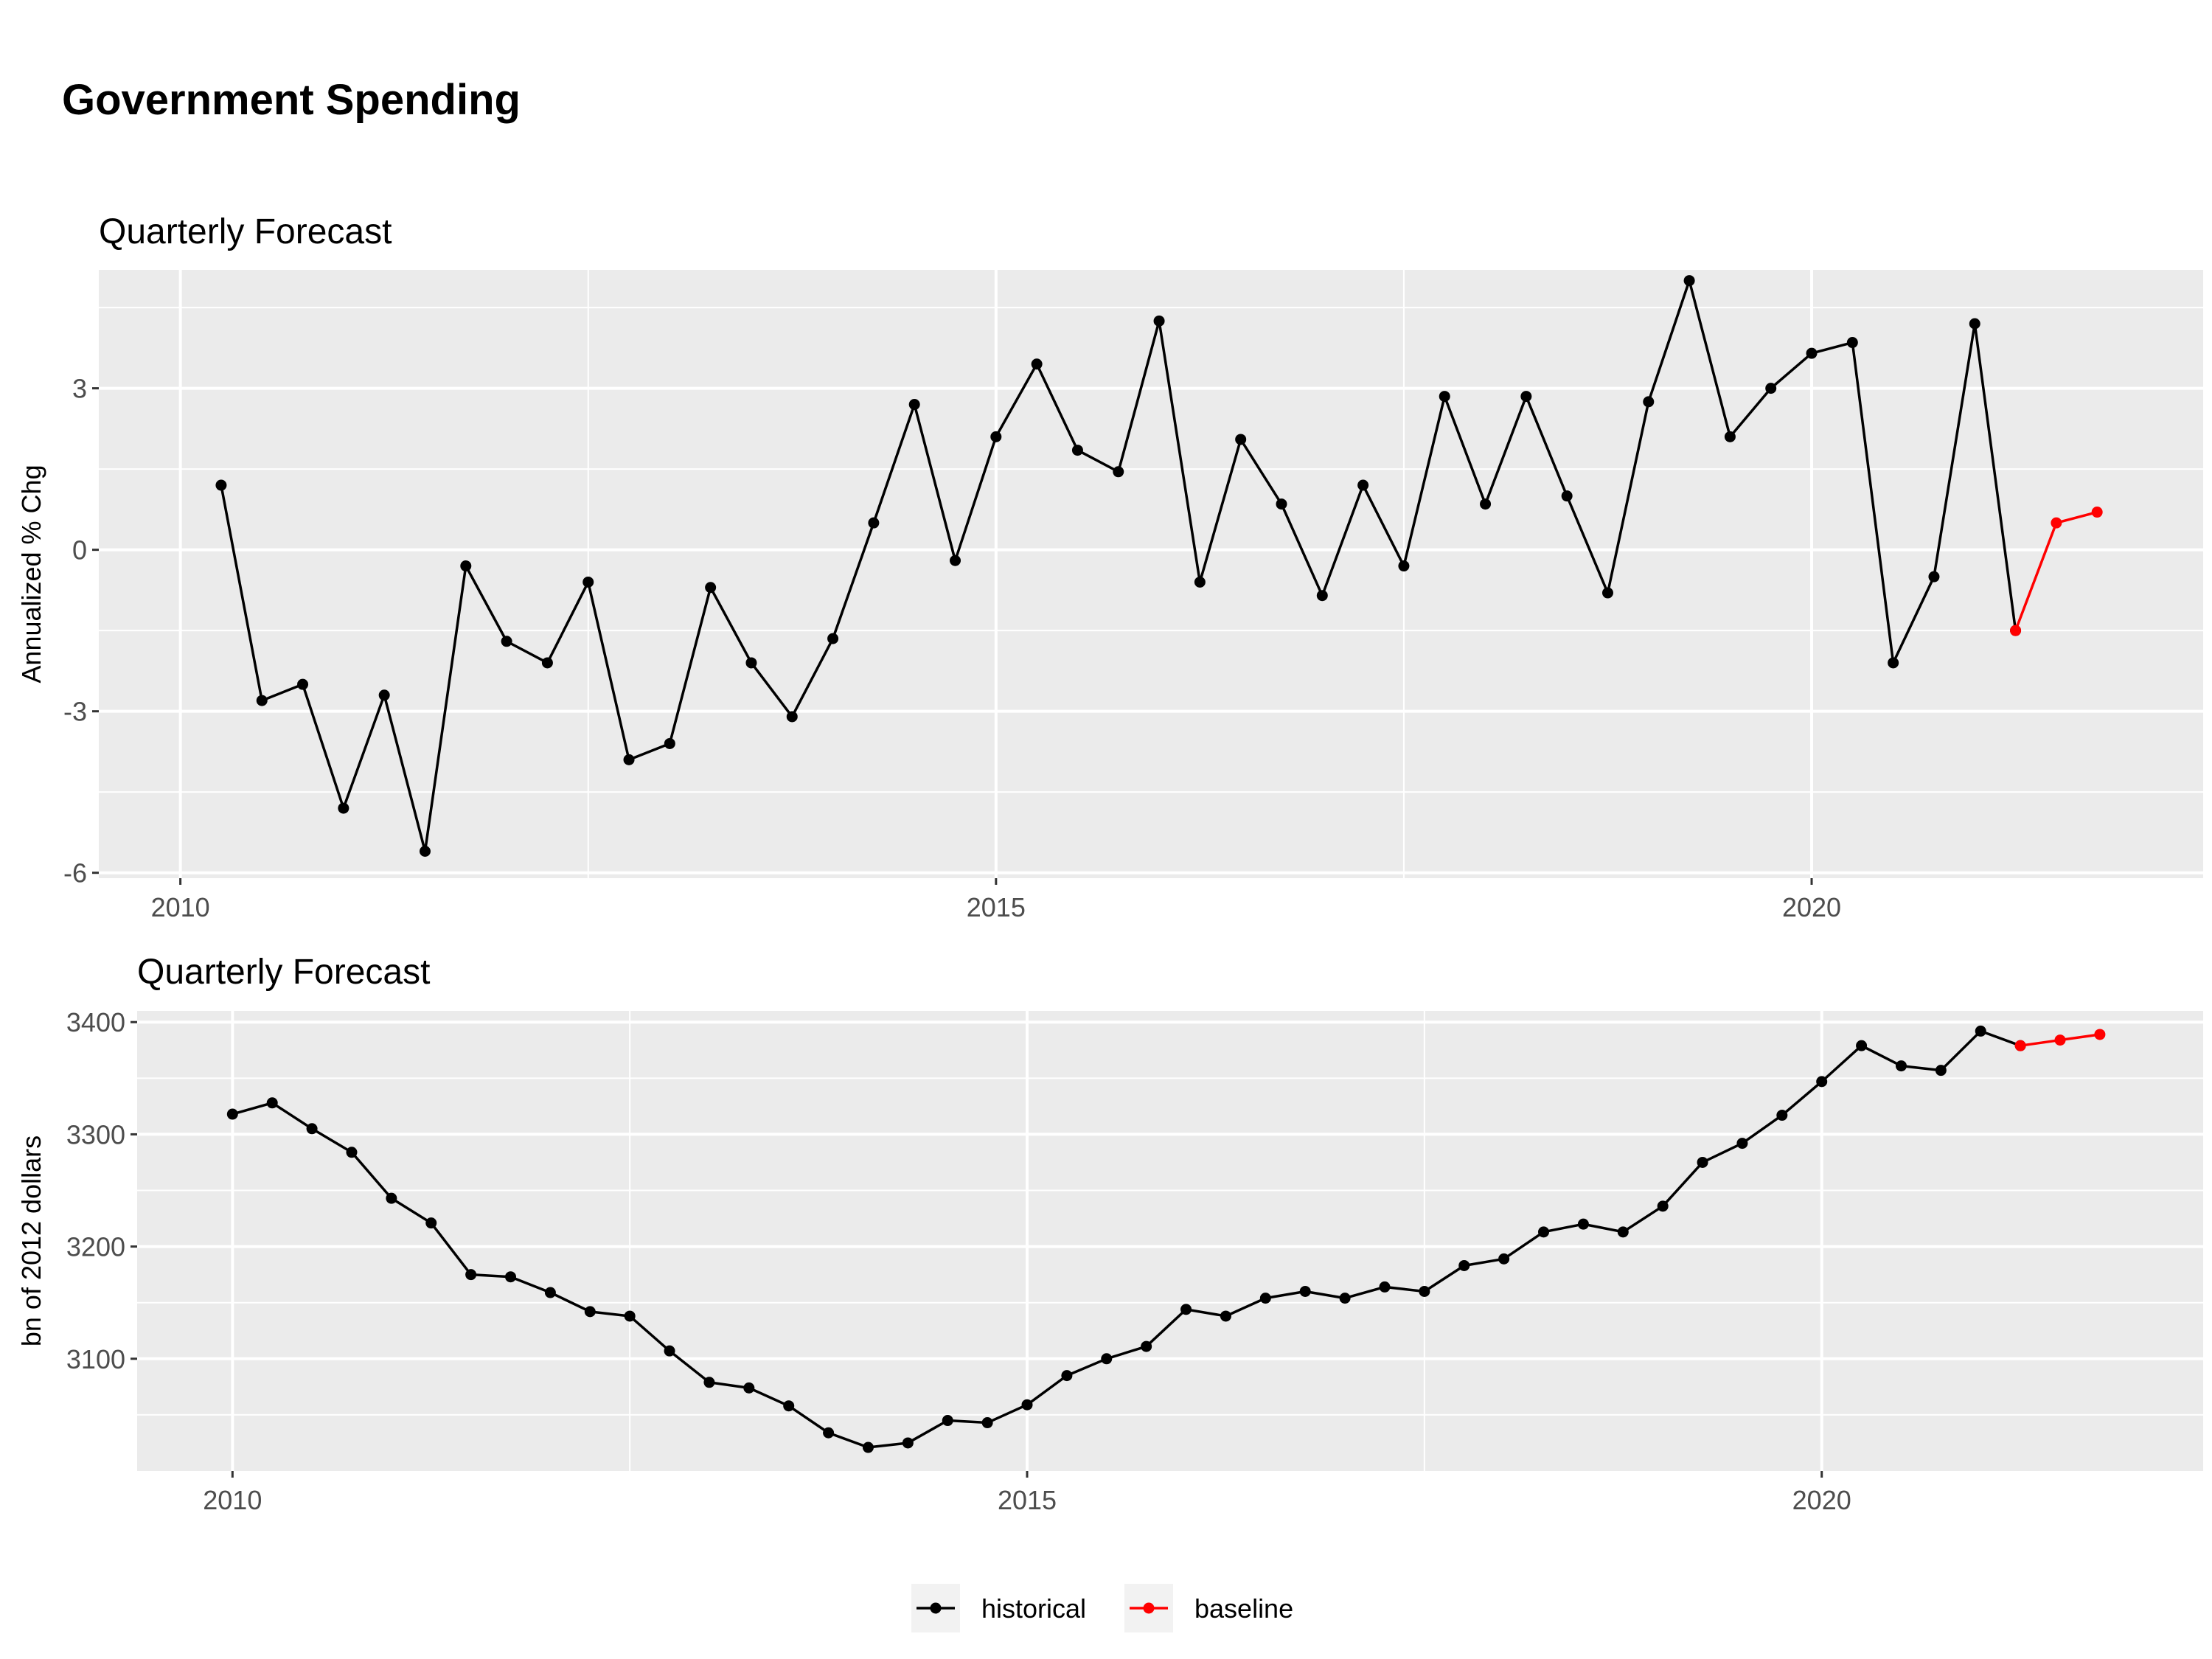 The width and height of the screenshot is (2212, 1659). Describe the element at coordinates (95, 1247) in the screenshot. I see `y-tick-label: 3200` at that location.